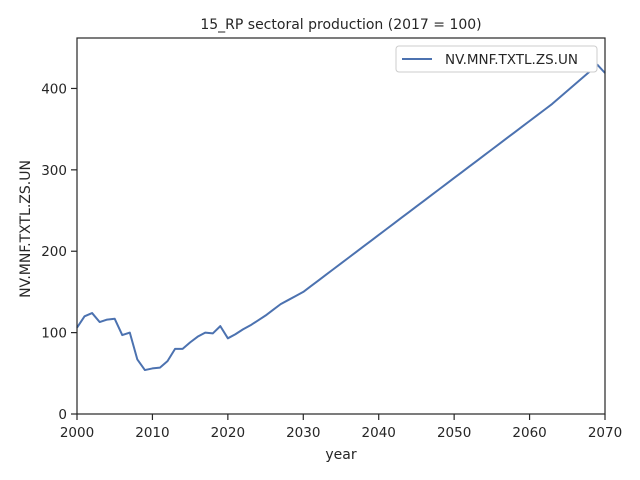 The width and height of the screenshot is (640, 480). I want to click on x-tick-label: 2030, so click(303, 433).